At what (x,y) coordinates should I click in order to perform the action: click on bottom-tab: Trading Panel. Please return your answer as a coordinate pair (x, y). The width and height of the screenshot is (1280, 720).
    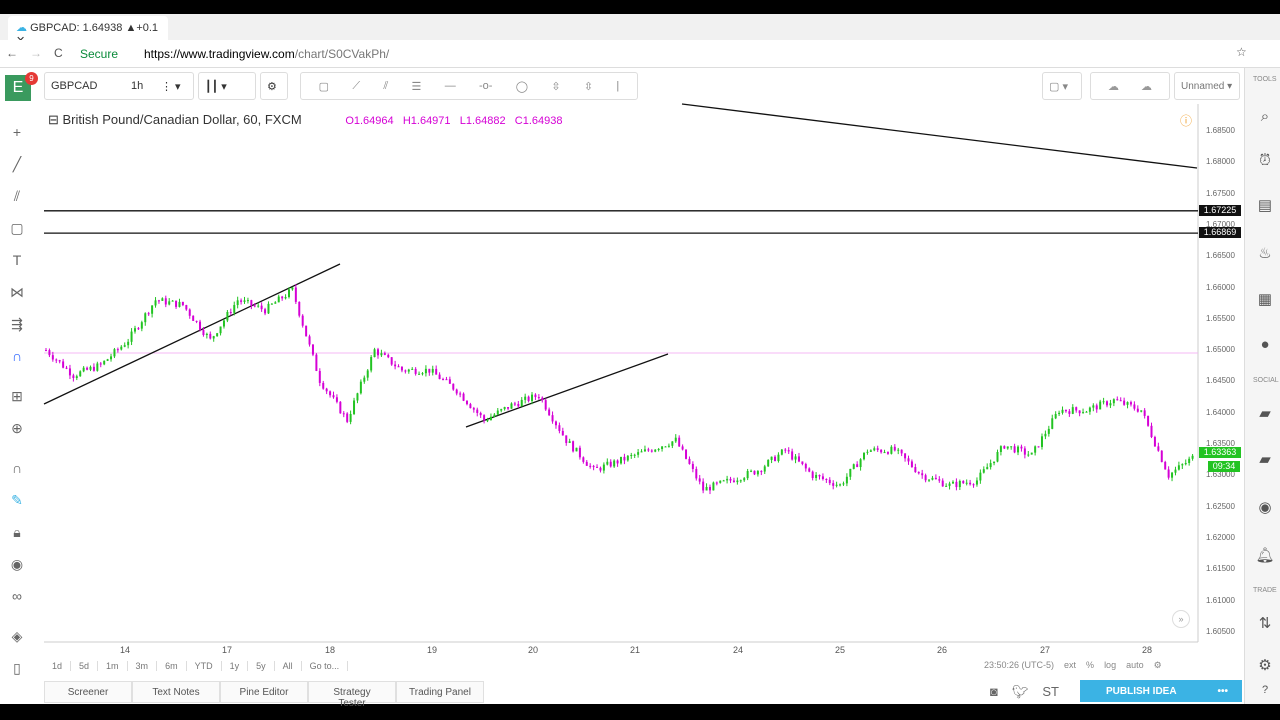
    Looking at the image, I should click on (440, 692).